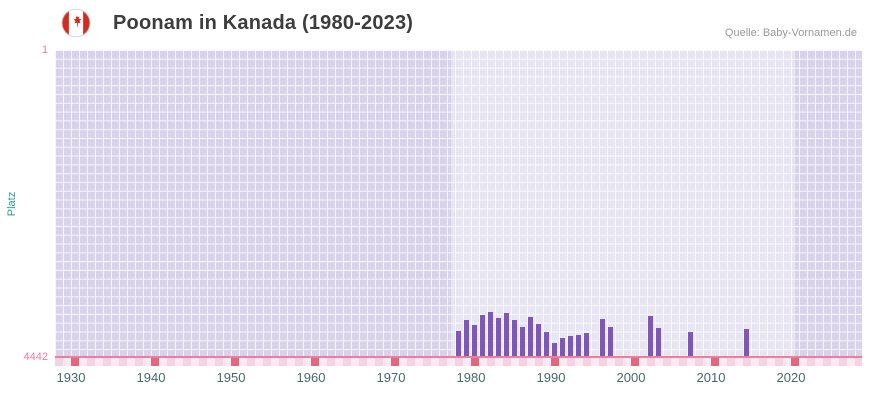 Image resolution: width=873 pixels, height=402 pixels. I want to click on x-tick-label: 1940, so click(151, 377).